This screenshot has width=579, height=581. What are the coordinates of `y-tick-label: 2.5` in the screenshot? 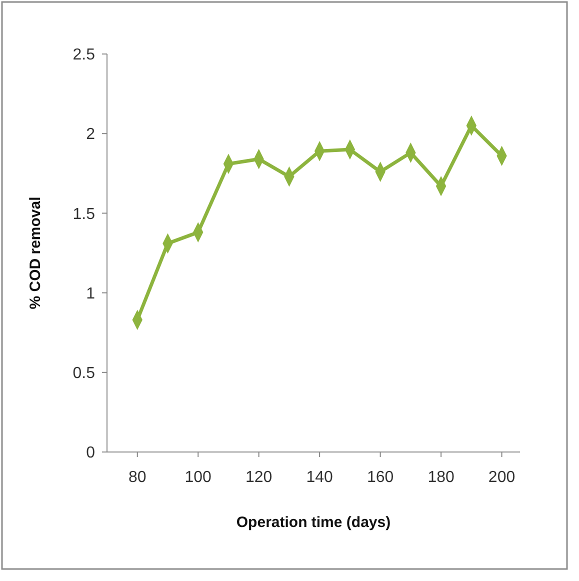 It's located at (84, 55).